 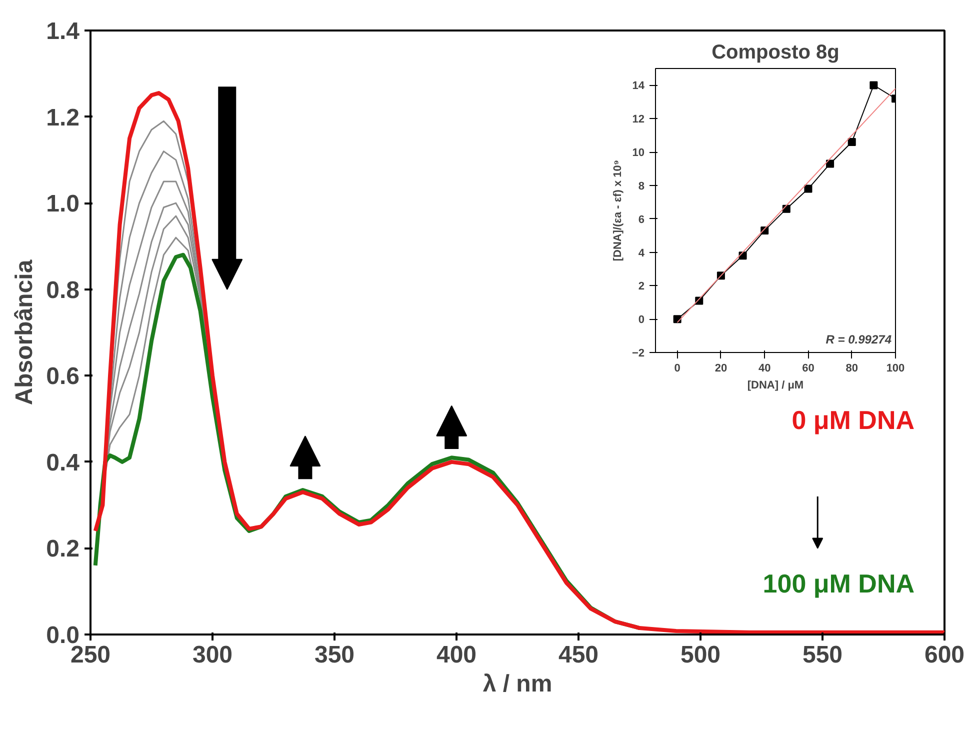 I want to click on y-tick-label: 1.2, so click(x=63, y=118).